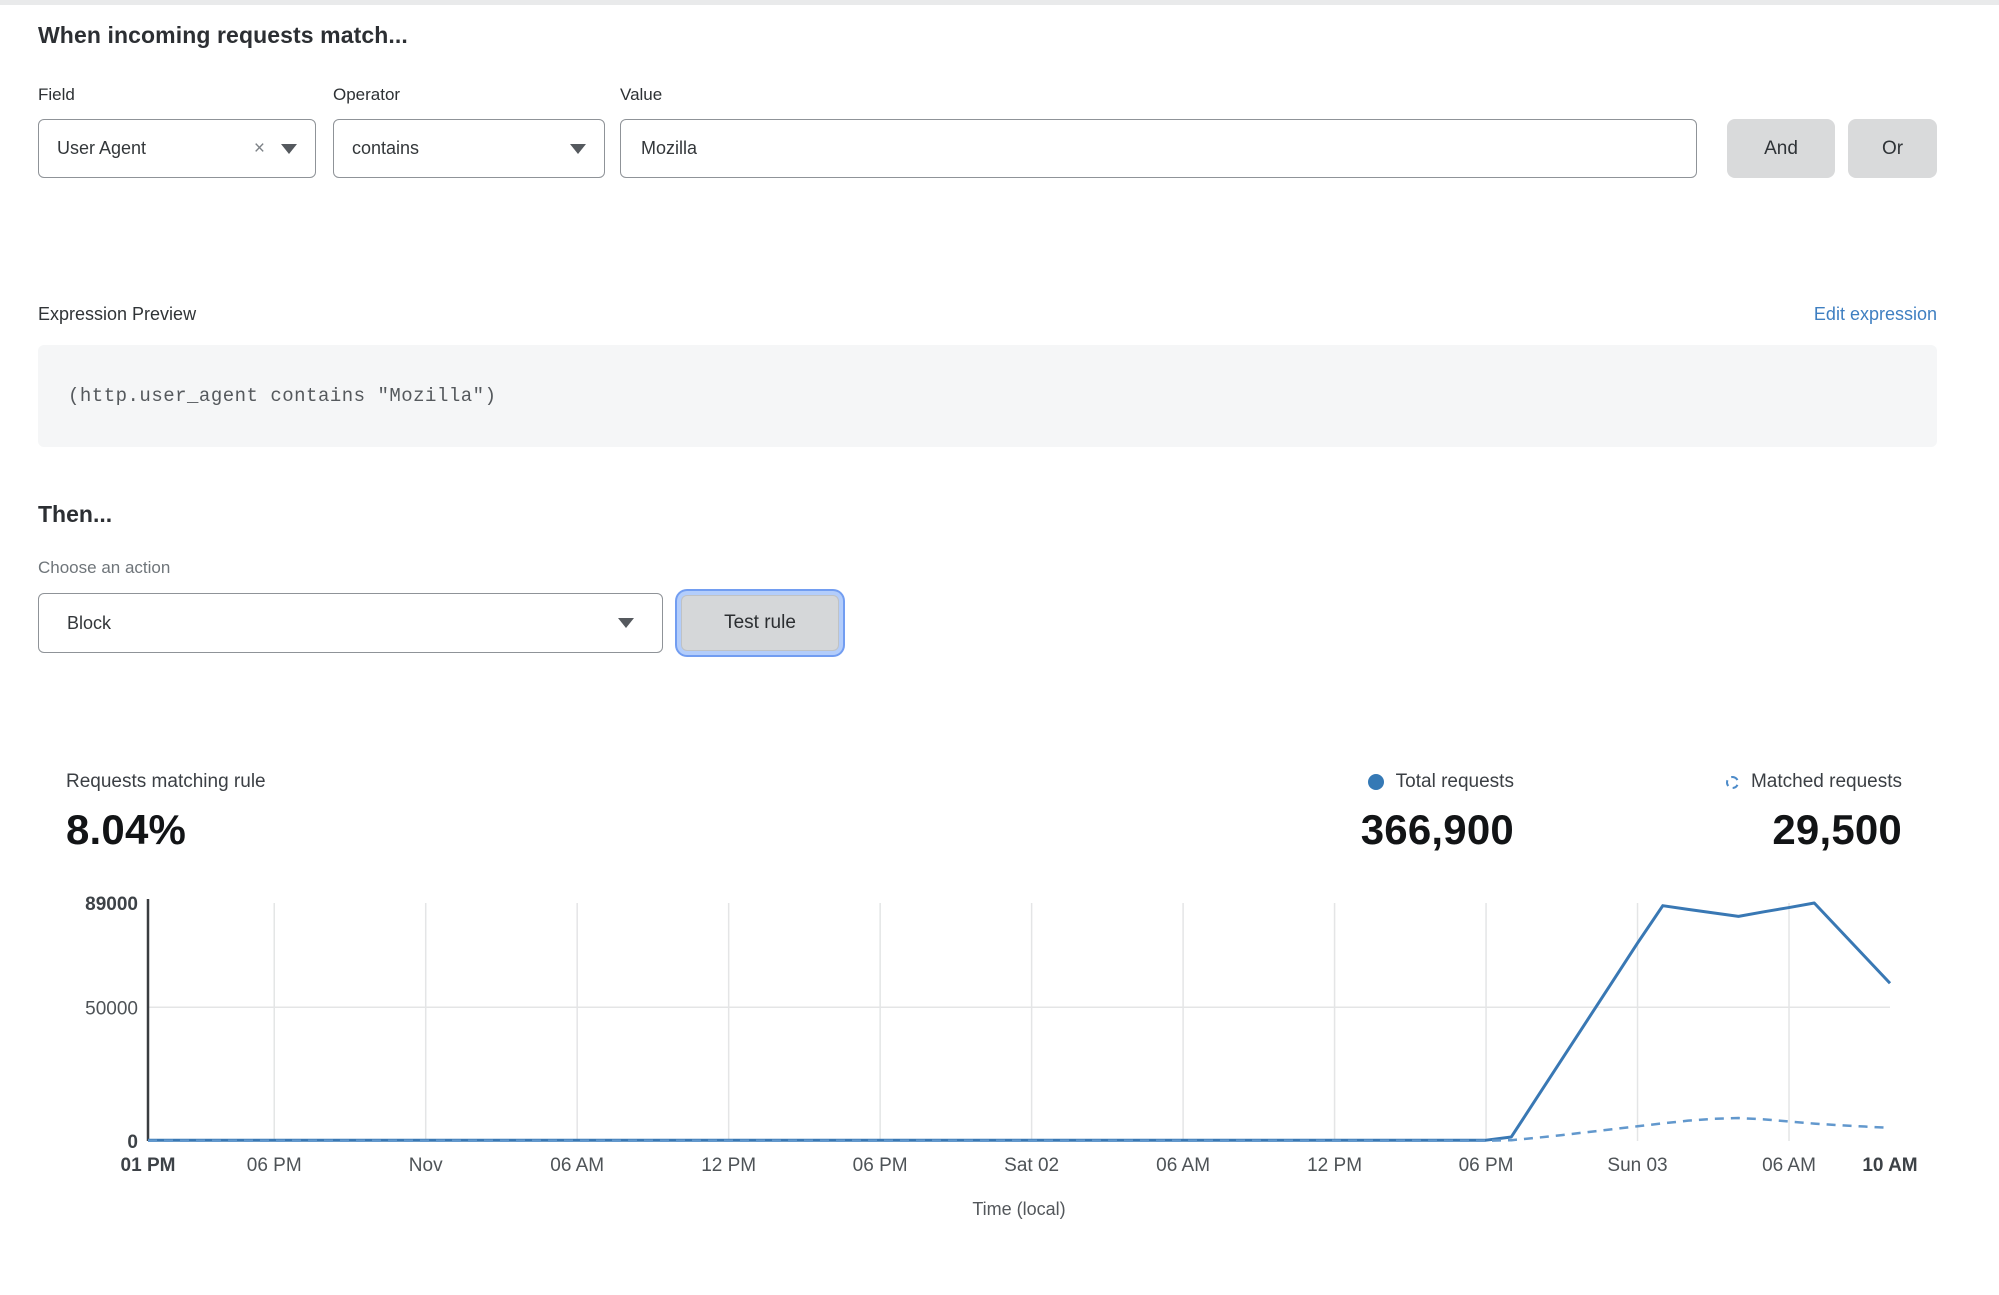 This screenshot has height=1295, width=1999. What do you see at coordinates (367, 94) in the screenshot?
I see `operator-label: Operator` at bounding box center [367, 94].